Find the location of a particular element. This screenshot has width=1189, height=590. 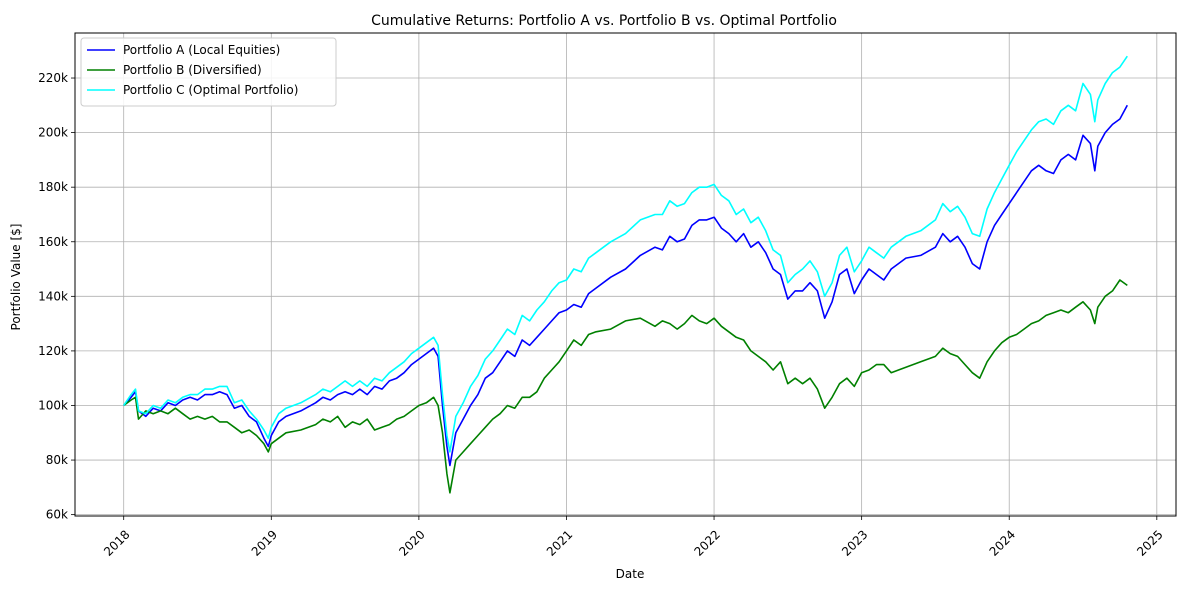

y-tick-label: 180k is located at coordinates (53, 187).